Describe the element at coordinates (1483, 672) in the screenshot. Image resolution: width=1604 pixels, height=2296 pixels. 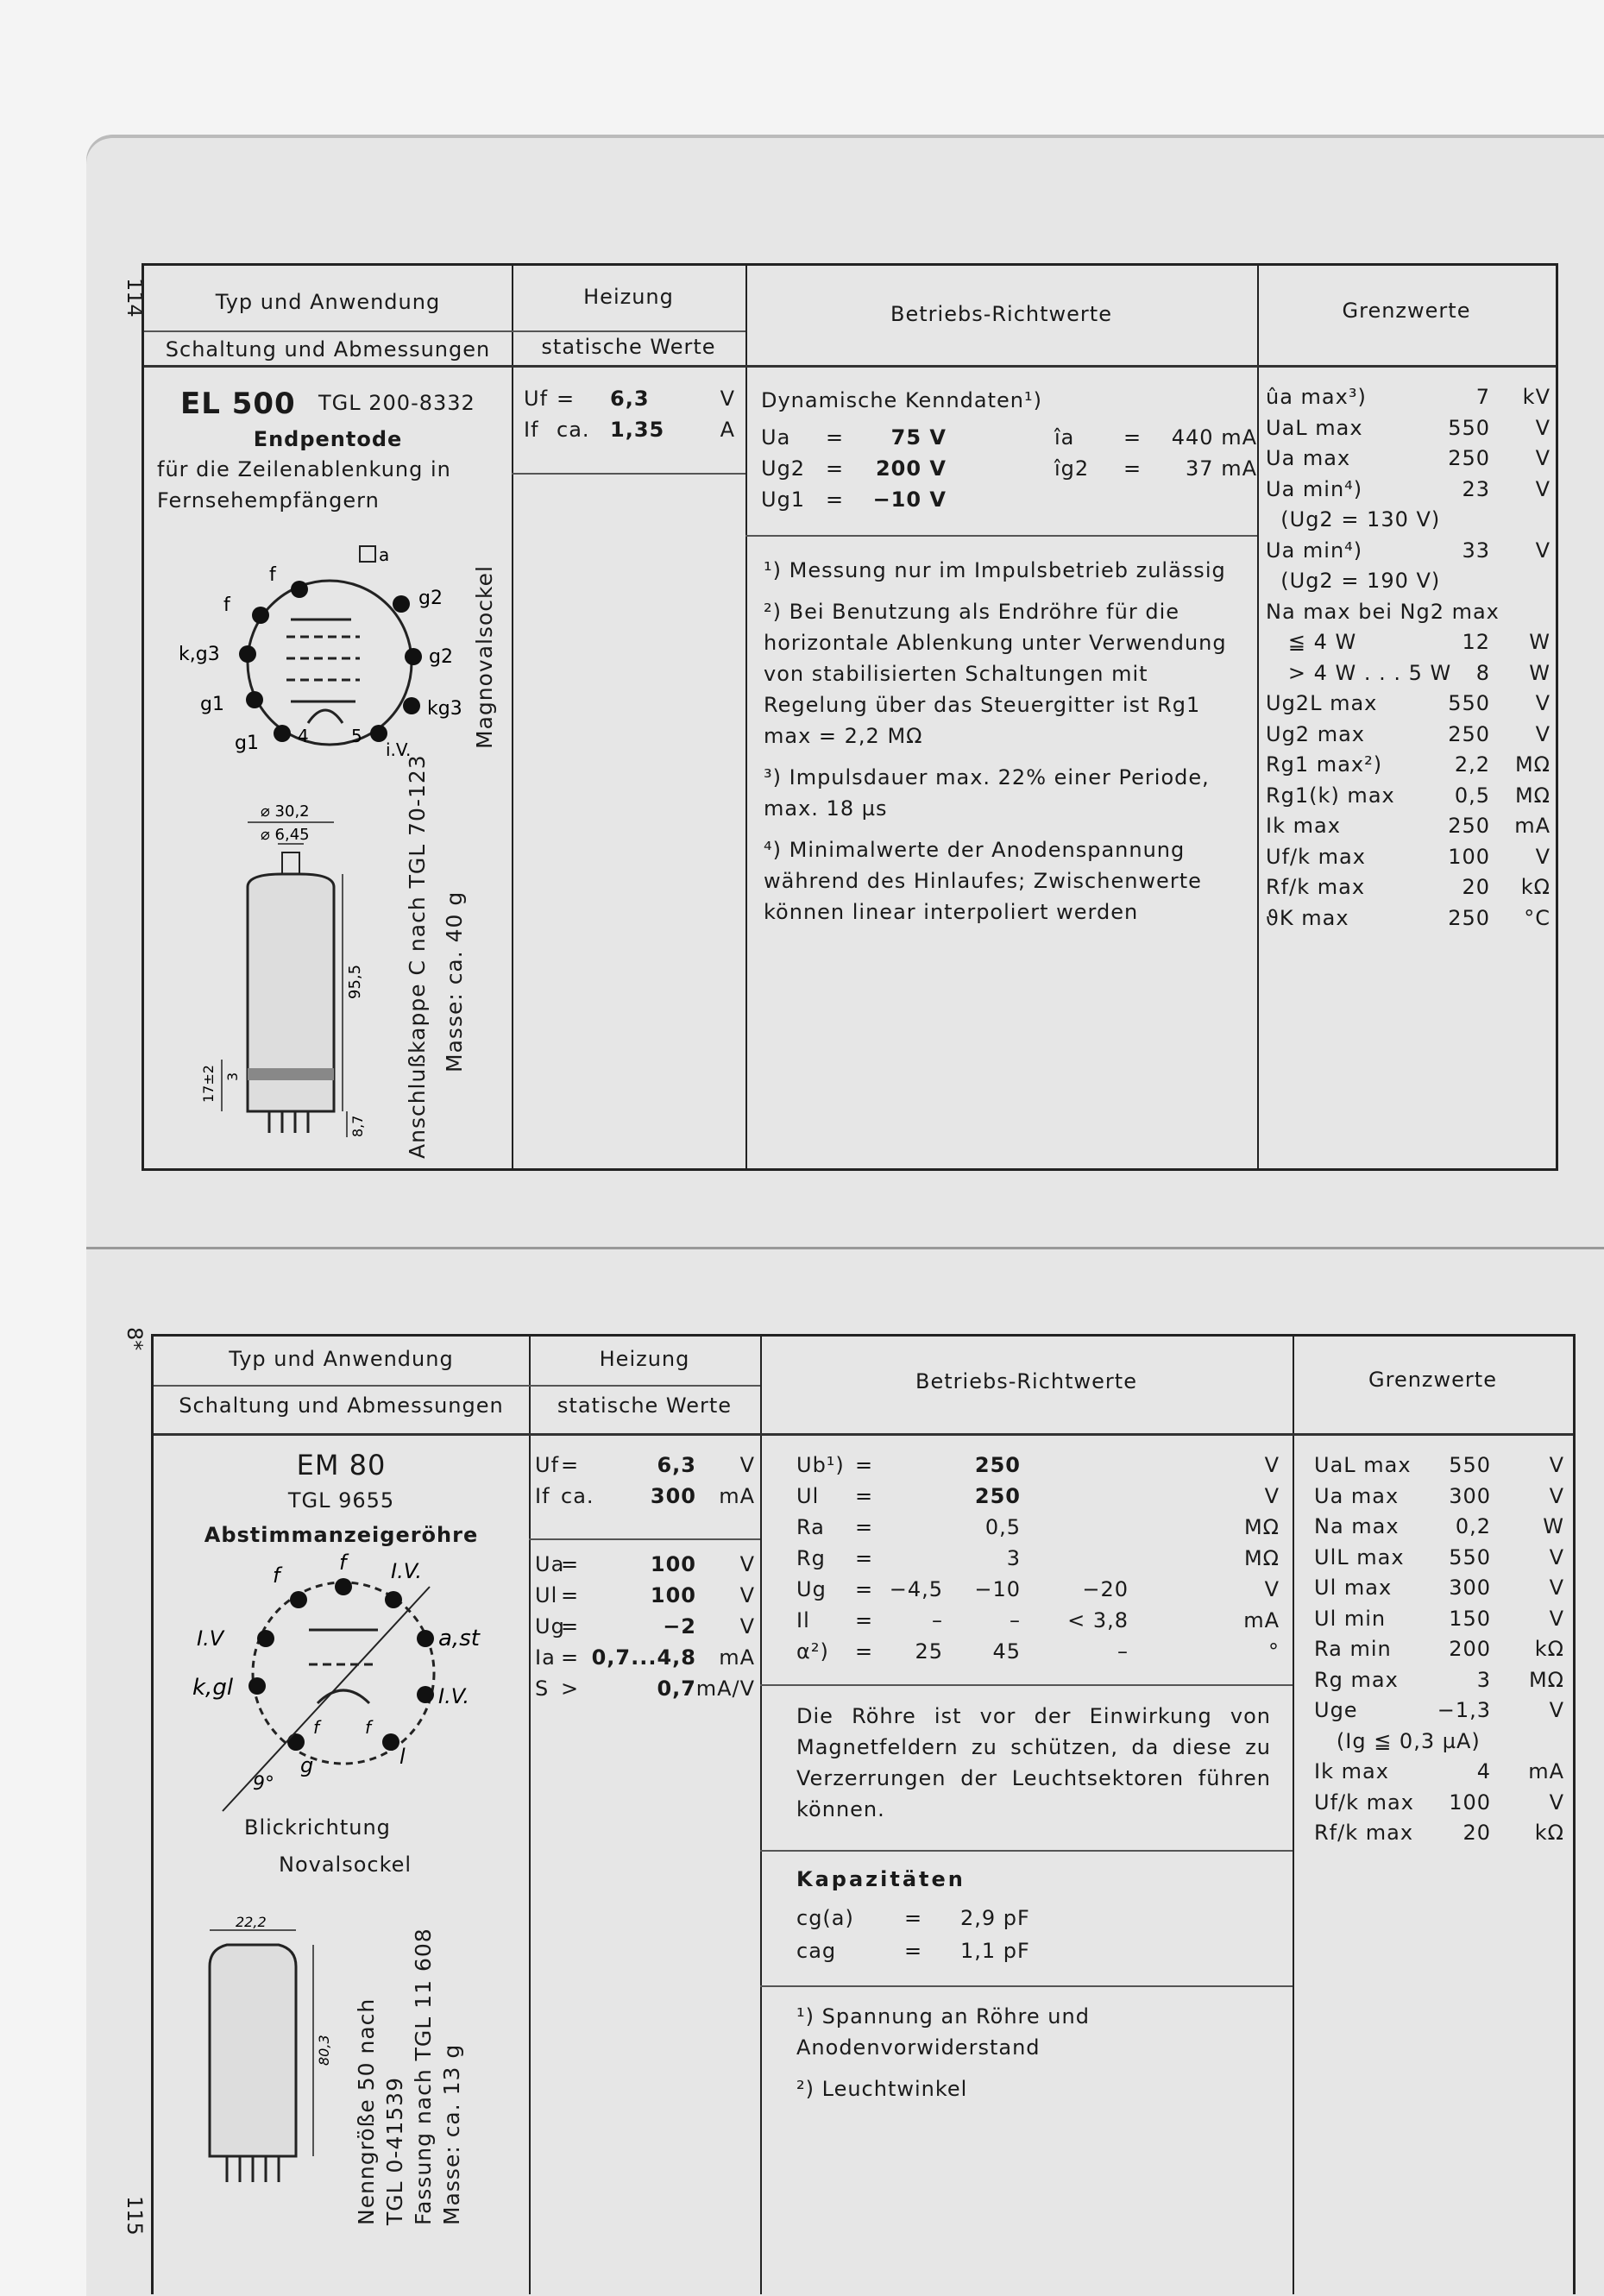
I see `limit-row-val: 8` at that location.